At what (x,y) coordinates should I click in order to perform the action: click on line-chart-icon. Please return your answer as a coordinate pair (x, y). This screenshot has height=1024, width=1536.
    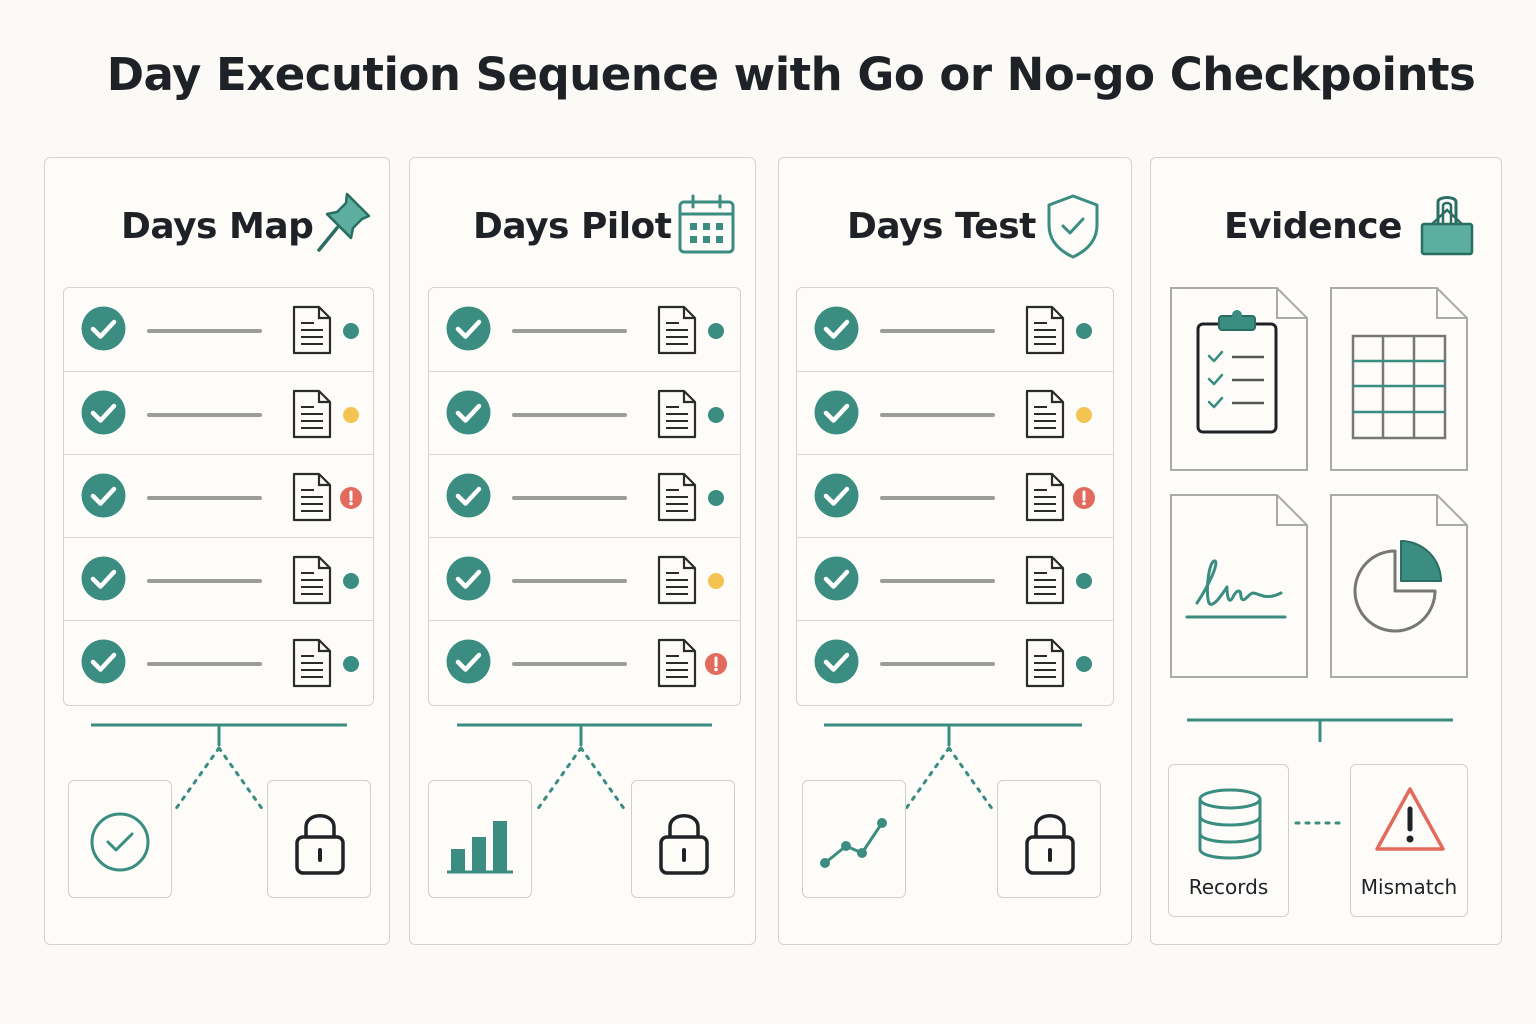
    Looking at the image, I should click on (853, 843).